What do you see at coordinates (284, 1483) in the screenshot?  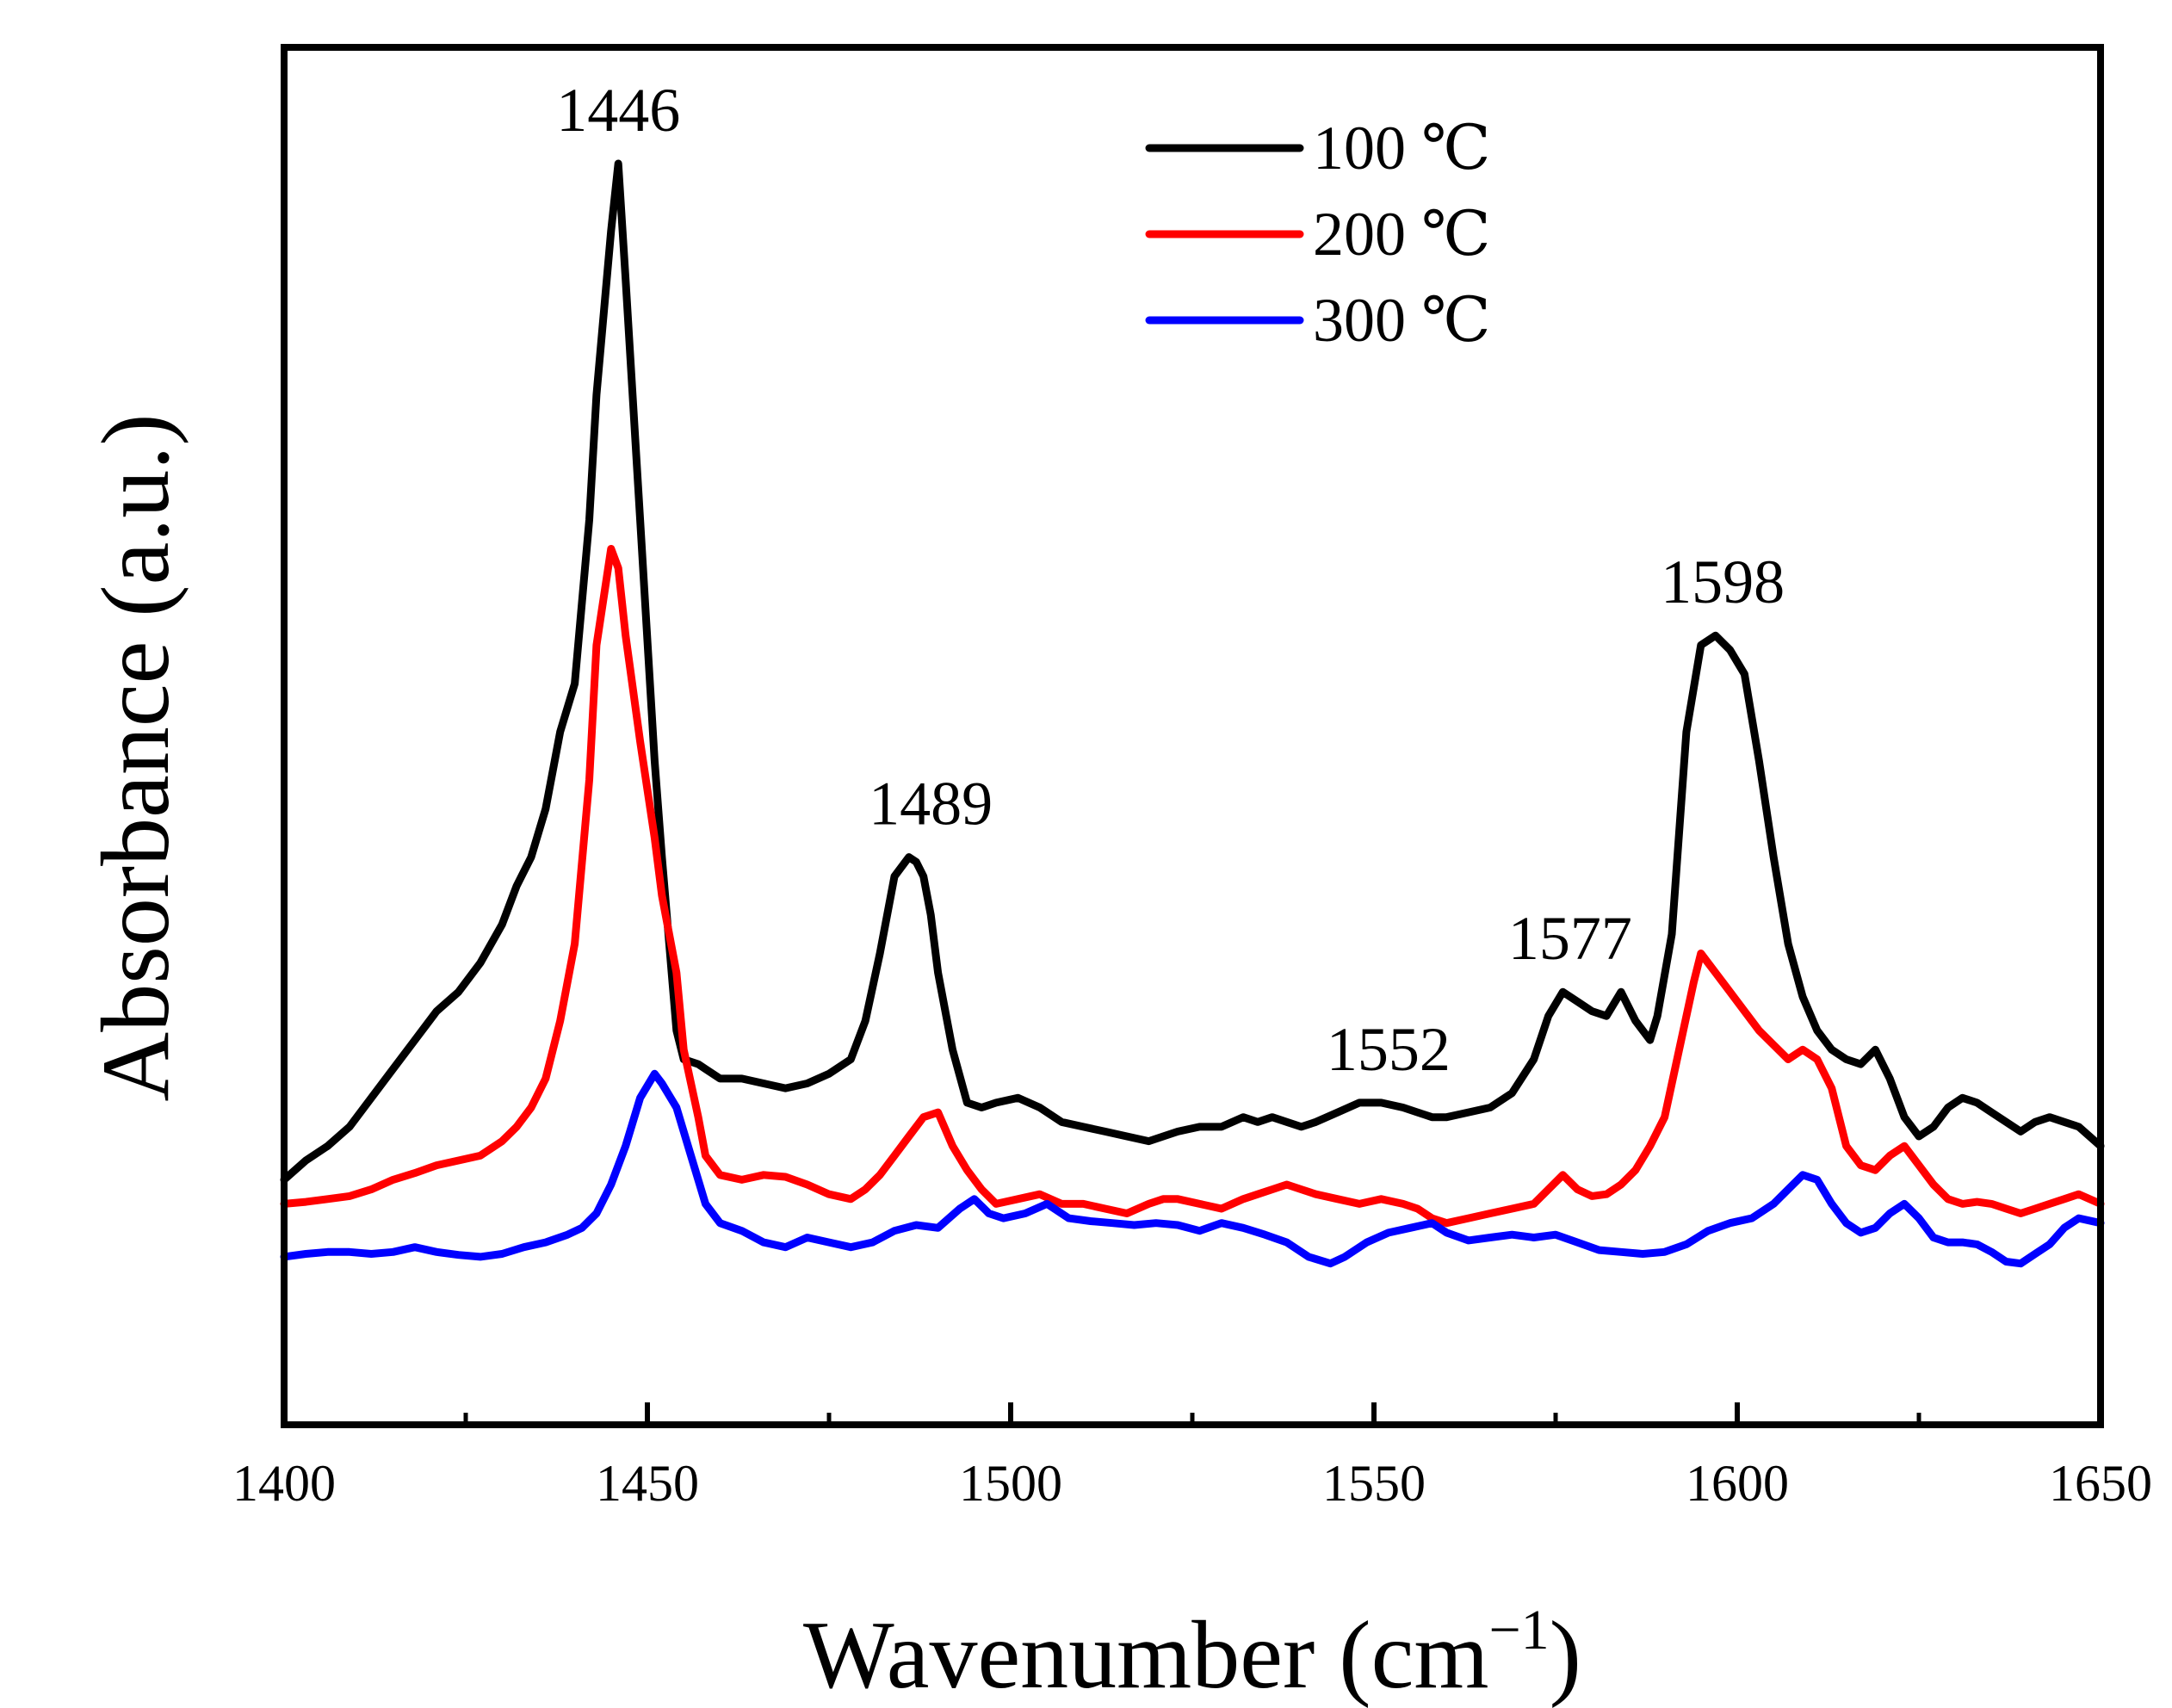 I see `x-tick-label: 1400` at bounding box center [284, 1483].